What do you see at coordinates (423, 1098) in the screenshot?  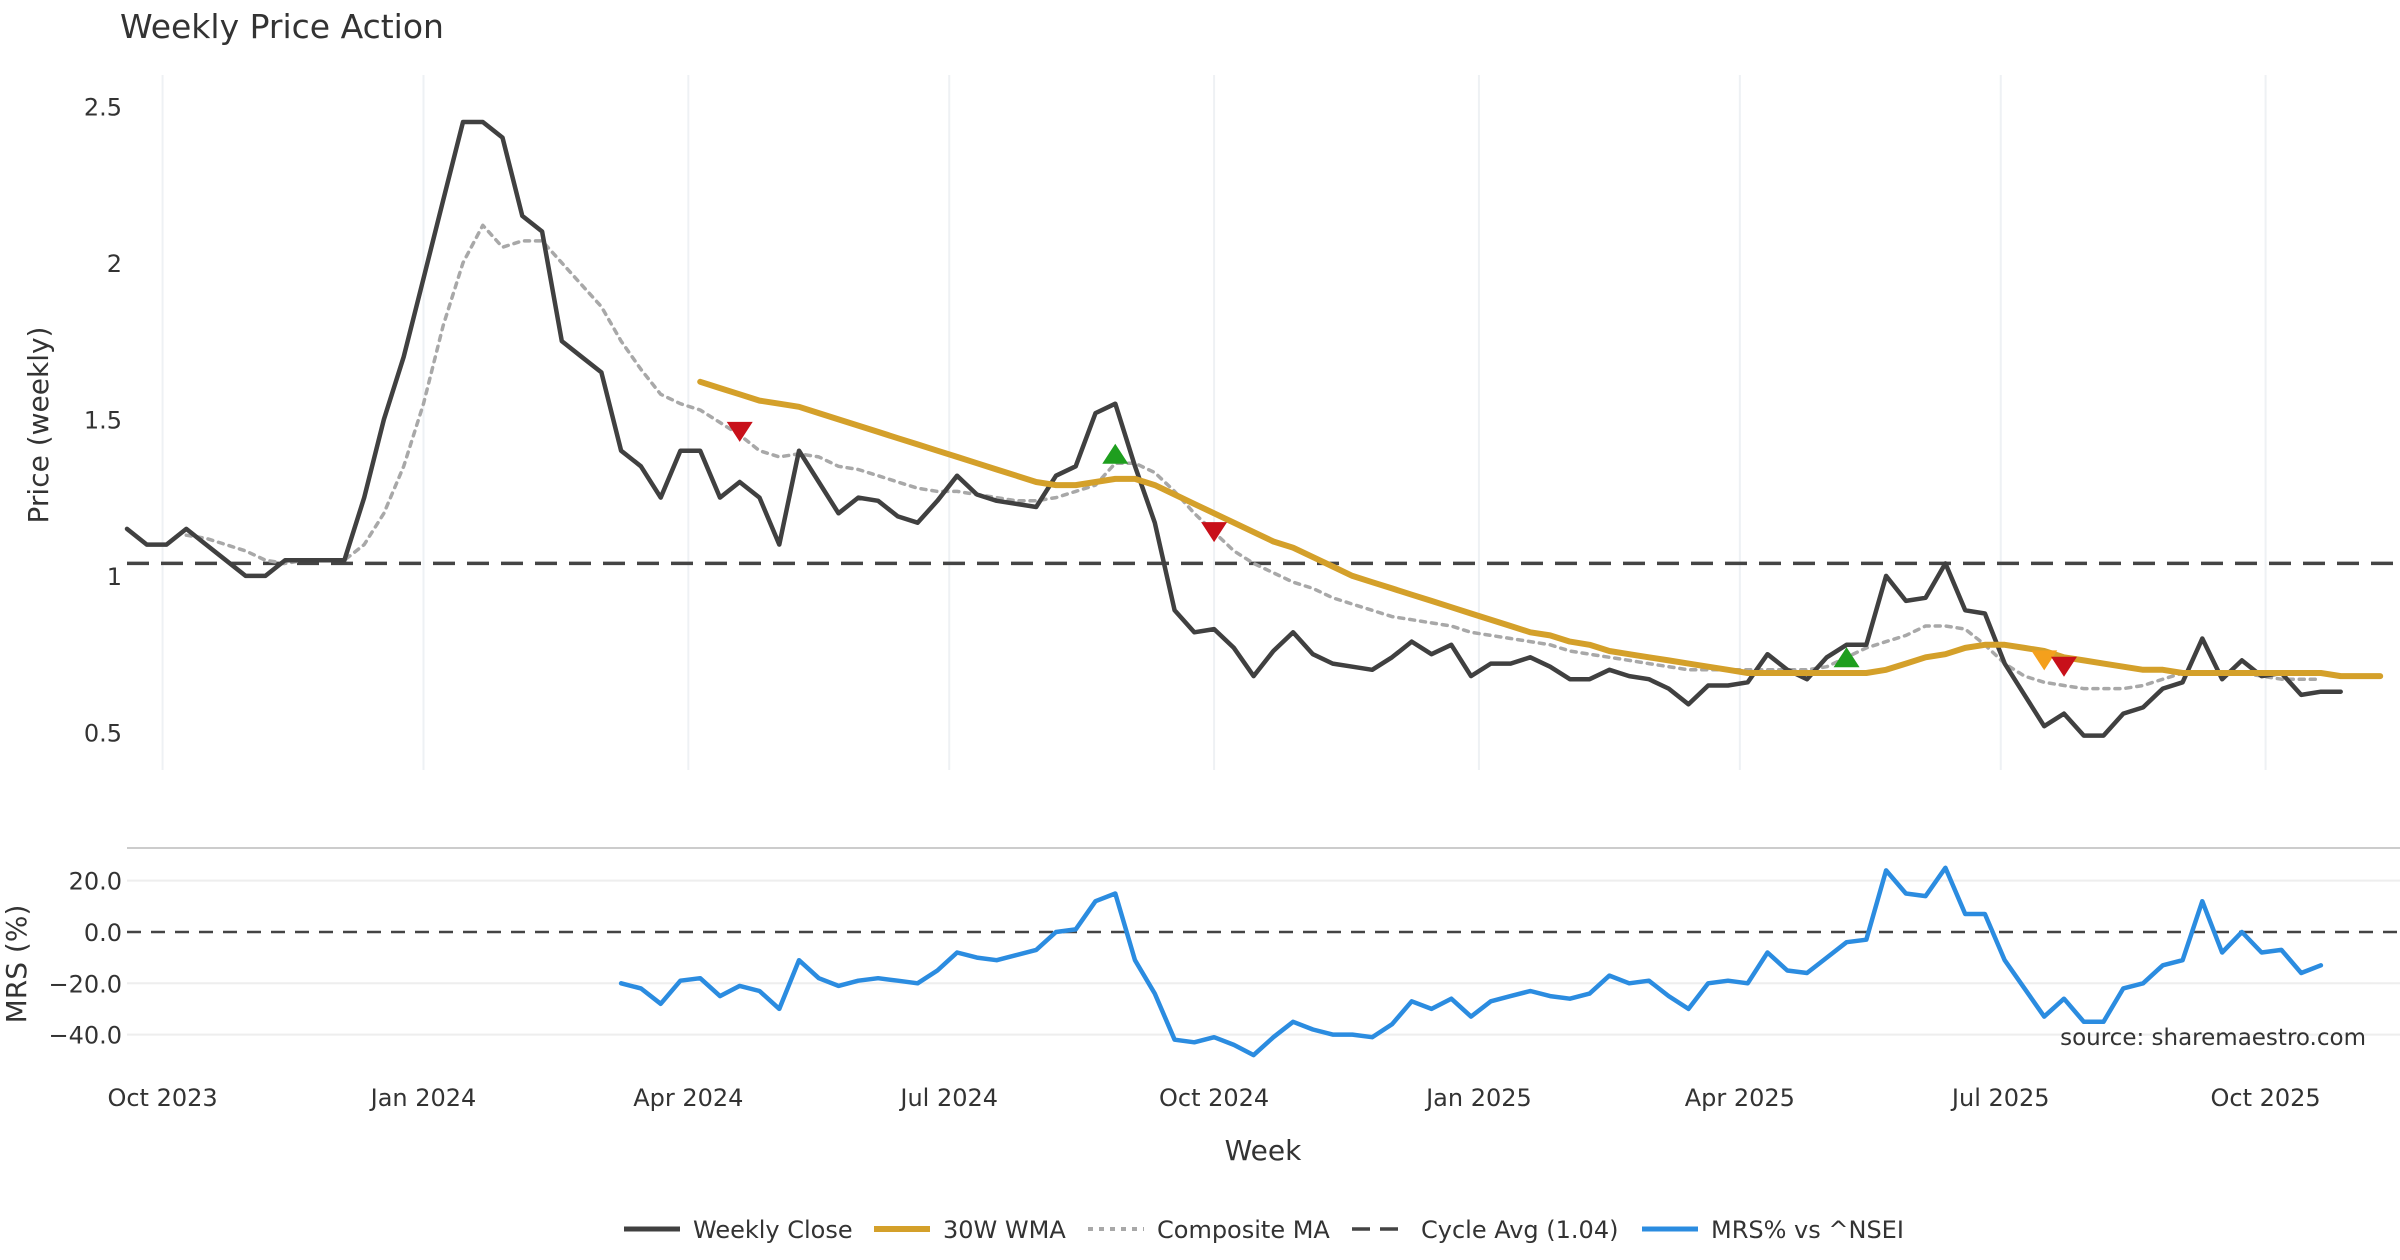 I see `x-tick-label: Jan 2024` at bounding box center [423, 1098].